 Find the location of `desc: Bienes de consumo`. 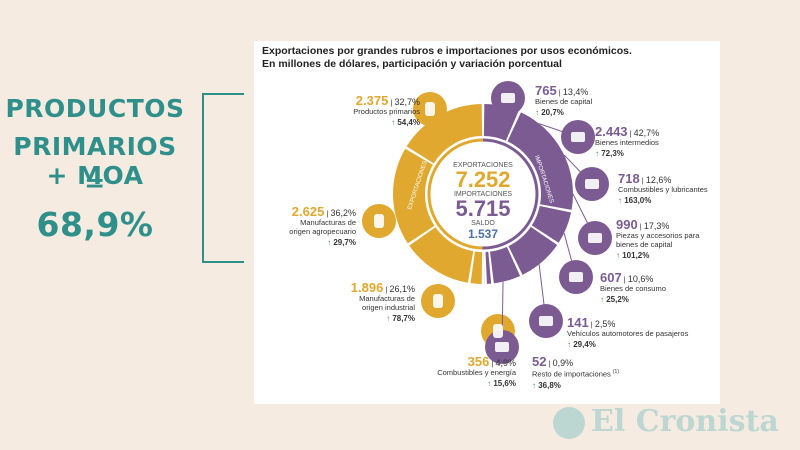

desc: Bienes de consumo is located at coordinates (633, 288).